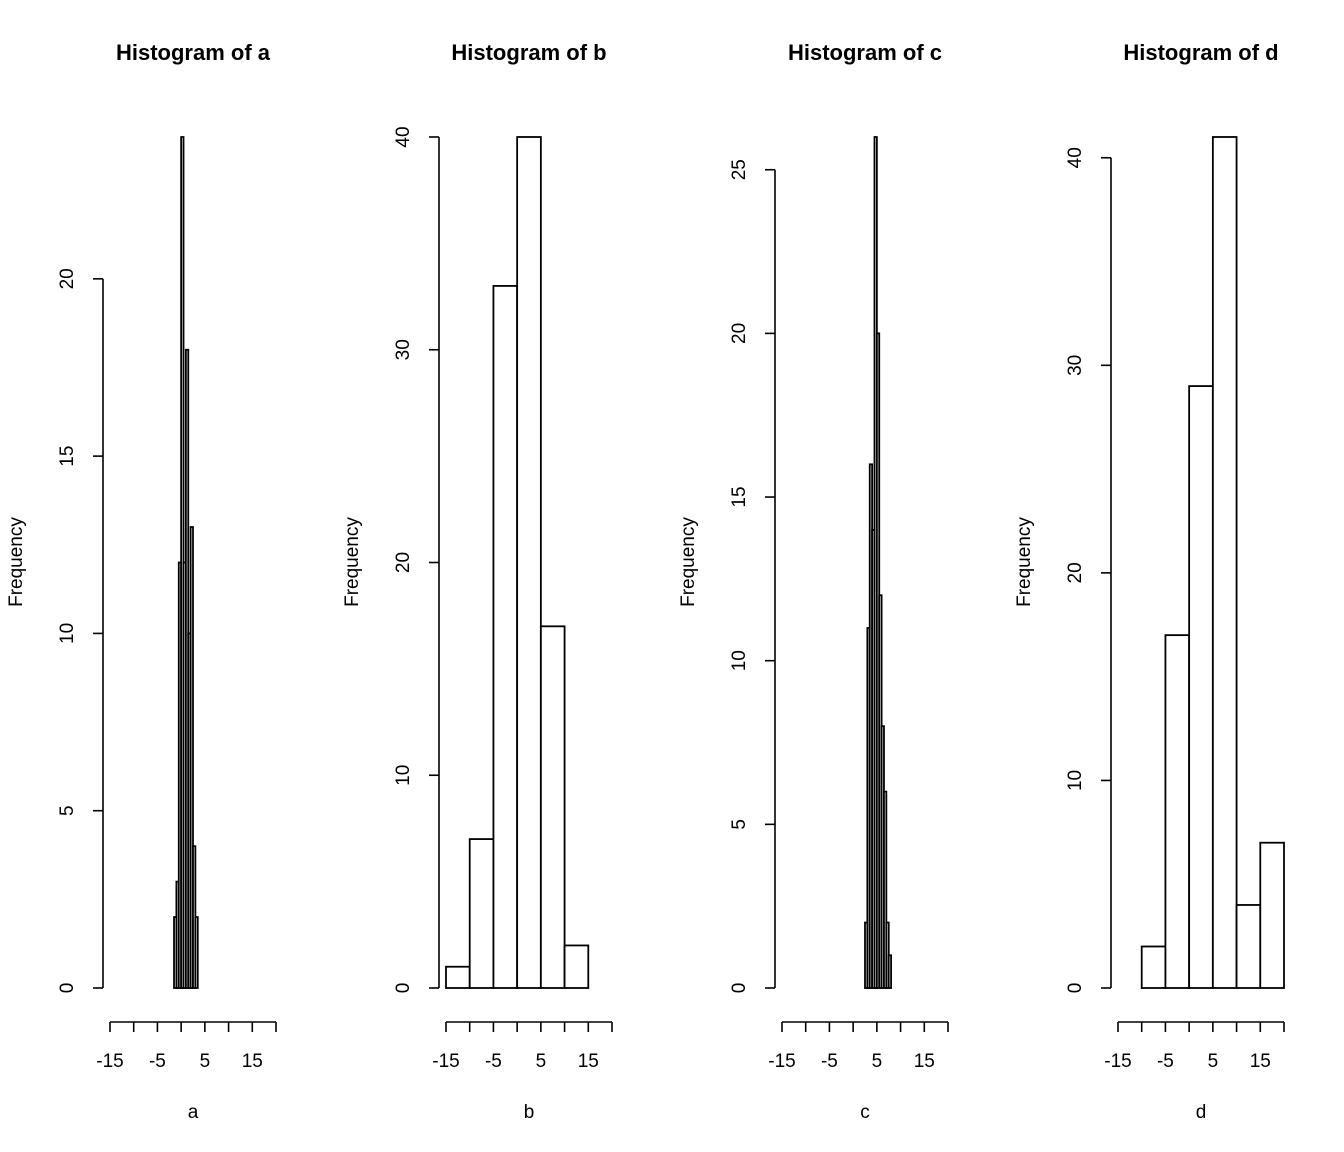 This screenshot has width=1344, height=1152. What do you see at coordinates (193, 1112) in the screenshot?
I see `x-axis-label: a` at bounding box center [193, 1112].